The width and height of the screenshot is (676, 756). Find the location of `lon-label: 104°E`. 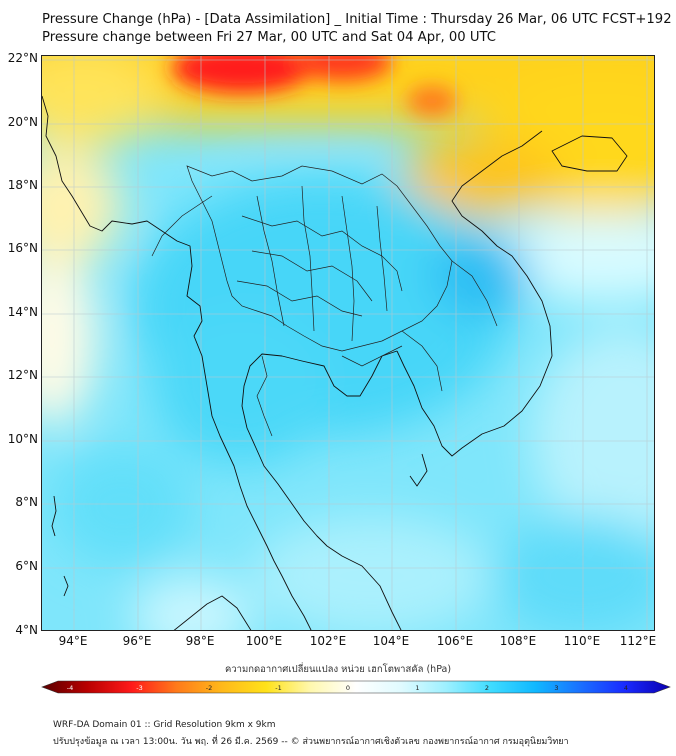

lon-label: 104°E is located at coordinates (391, 641).